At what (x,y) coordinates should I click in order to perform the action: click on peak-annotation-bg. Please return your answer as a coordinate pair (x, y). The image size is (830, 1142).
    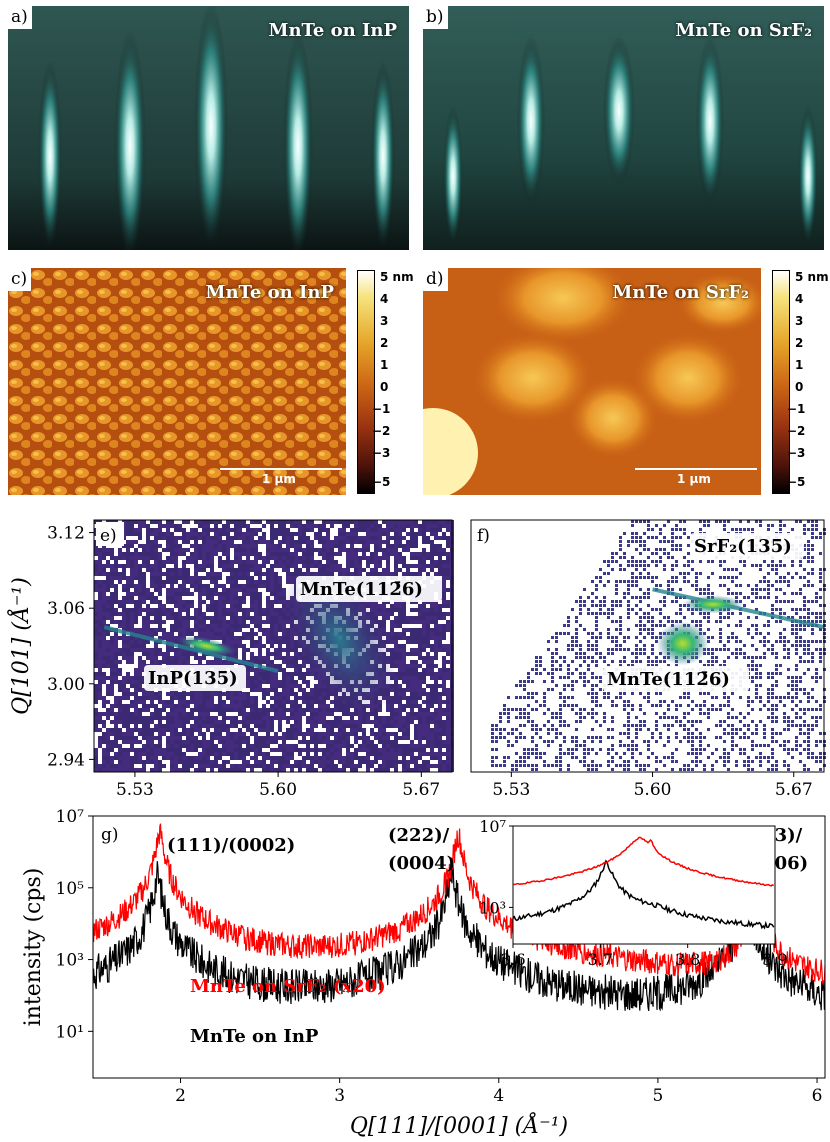
    Looking at the image, I should click on (747, 546).